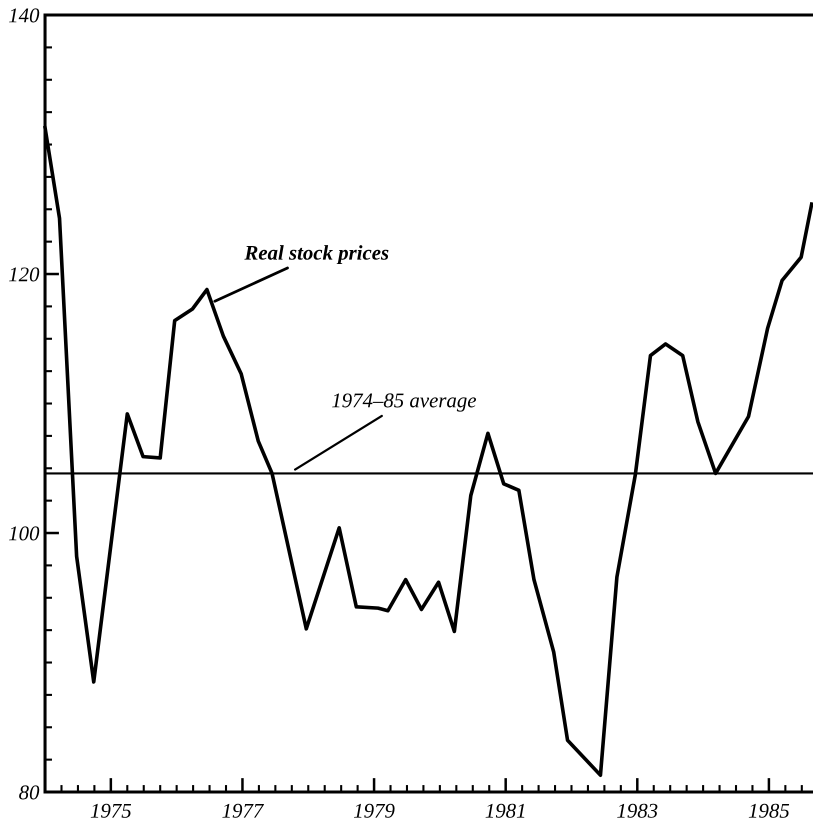 The width and height of the screenshot is (813, 821). What do you see at coordinates (29, 792) in the screenshot?
I see `y-tick-label: 80` at bounding box center [29, 792].